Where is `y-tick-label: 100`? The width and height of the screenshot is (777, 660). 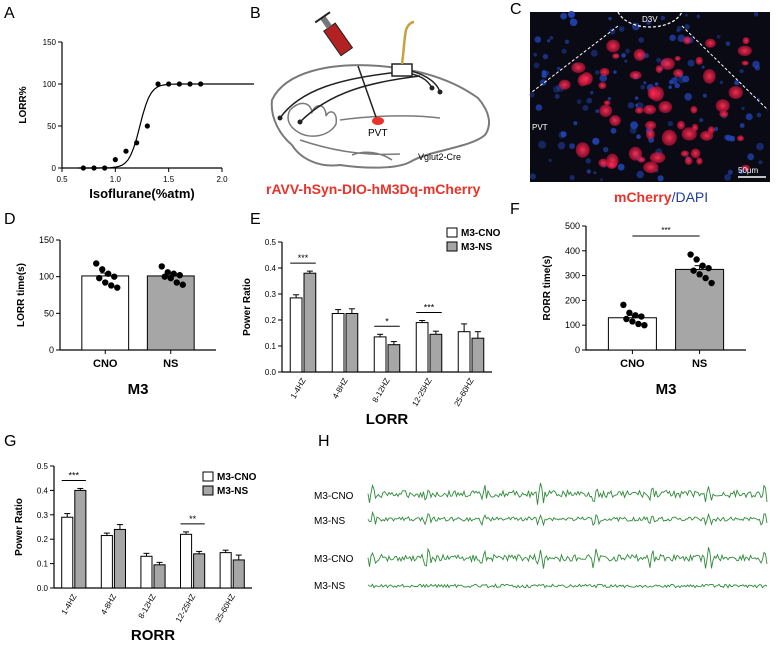
y-tick-label: 100 is located at coordinates (50, 84).